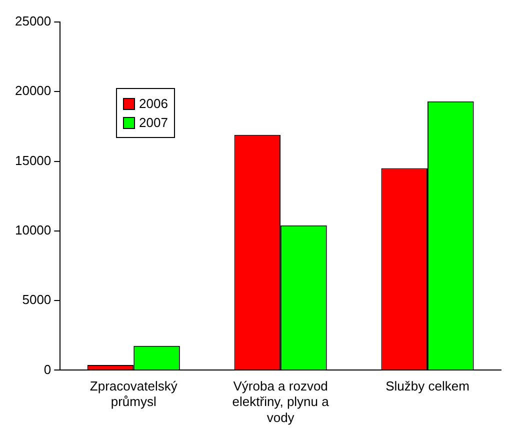  I want to click on y-tick-label: 15000, so click(33, 160).